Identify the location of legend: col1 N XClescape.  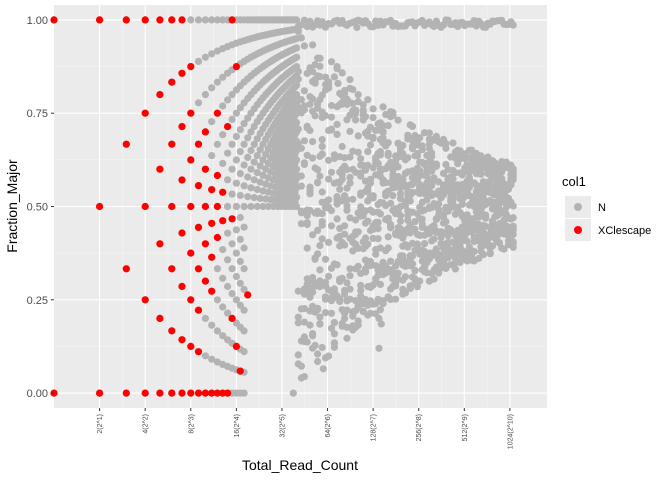
(606, 207).